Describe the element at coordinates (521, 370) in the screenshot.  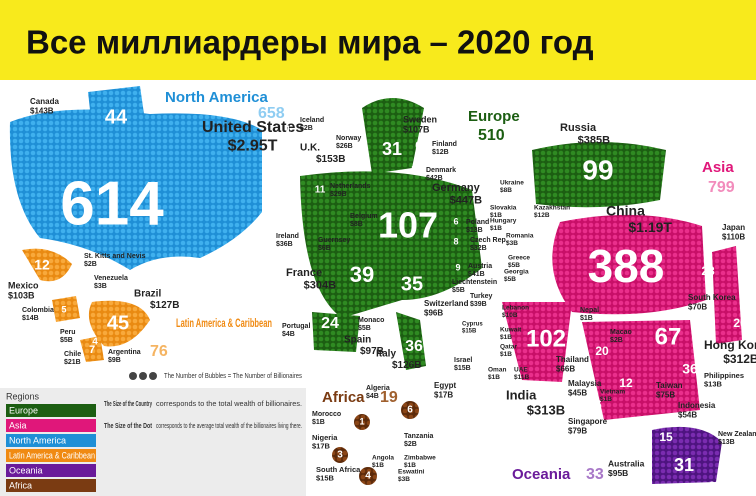
I see `country-name: UAE` at that location.